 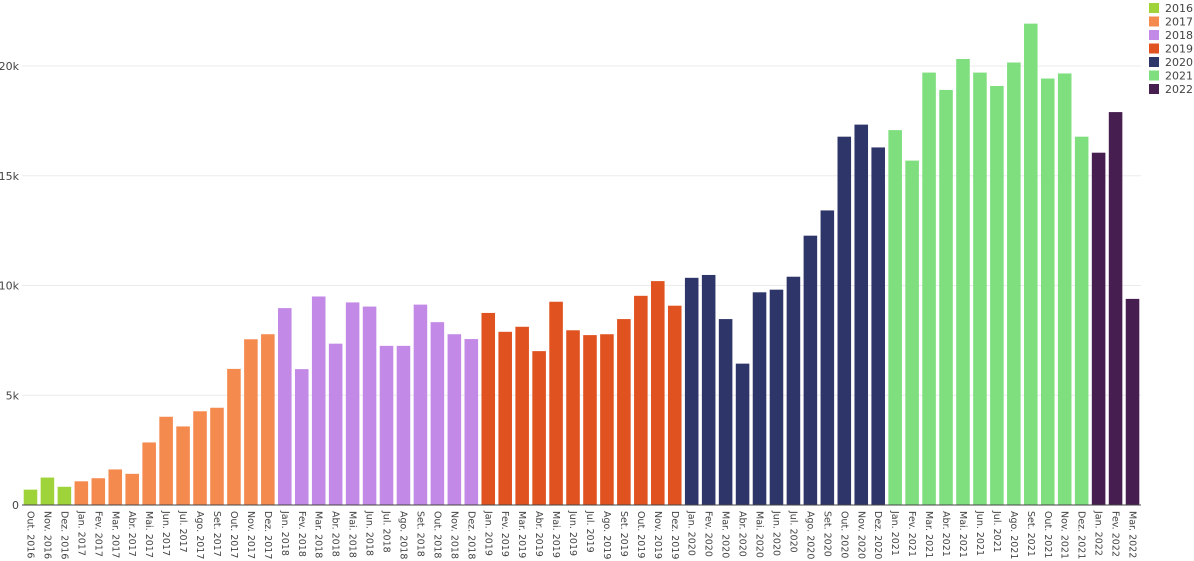 I want to click on x-tick-label: Ago. 2020, so click(x=809, y=535).